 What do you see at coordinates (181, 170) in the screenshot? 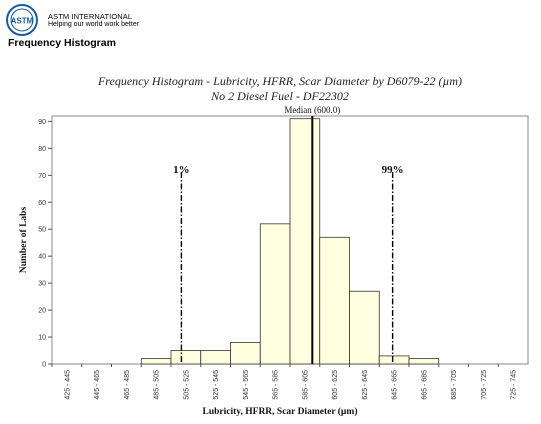
I see `percentile-label: 1%` at bounding box center [181, 170].